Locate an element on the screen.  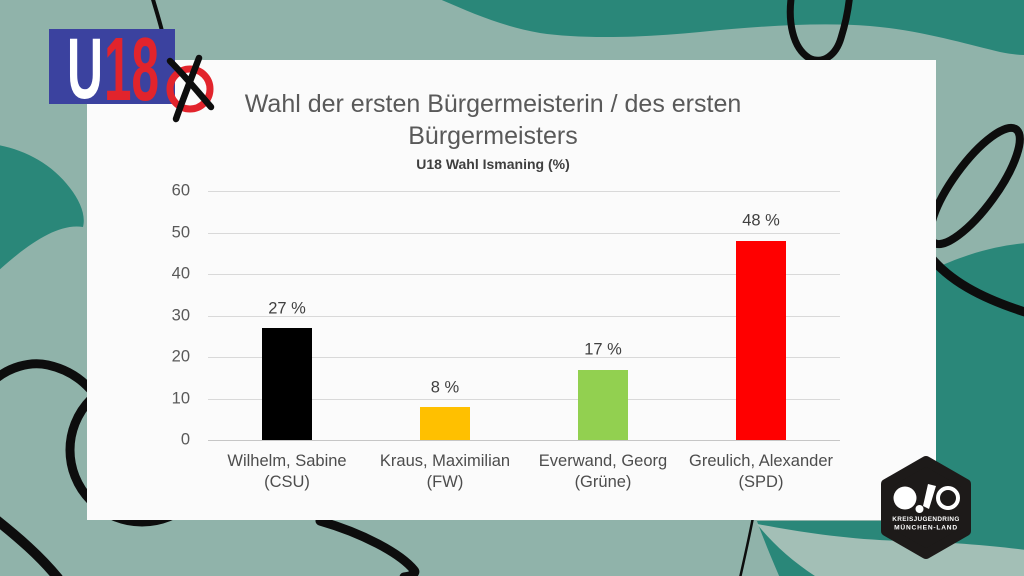
ballot-cross-icon is located at coordinates (190, 88).